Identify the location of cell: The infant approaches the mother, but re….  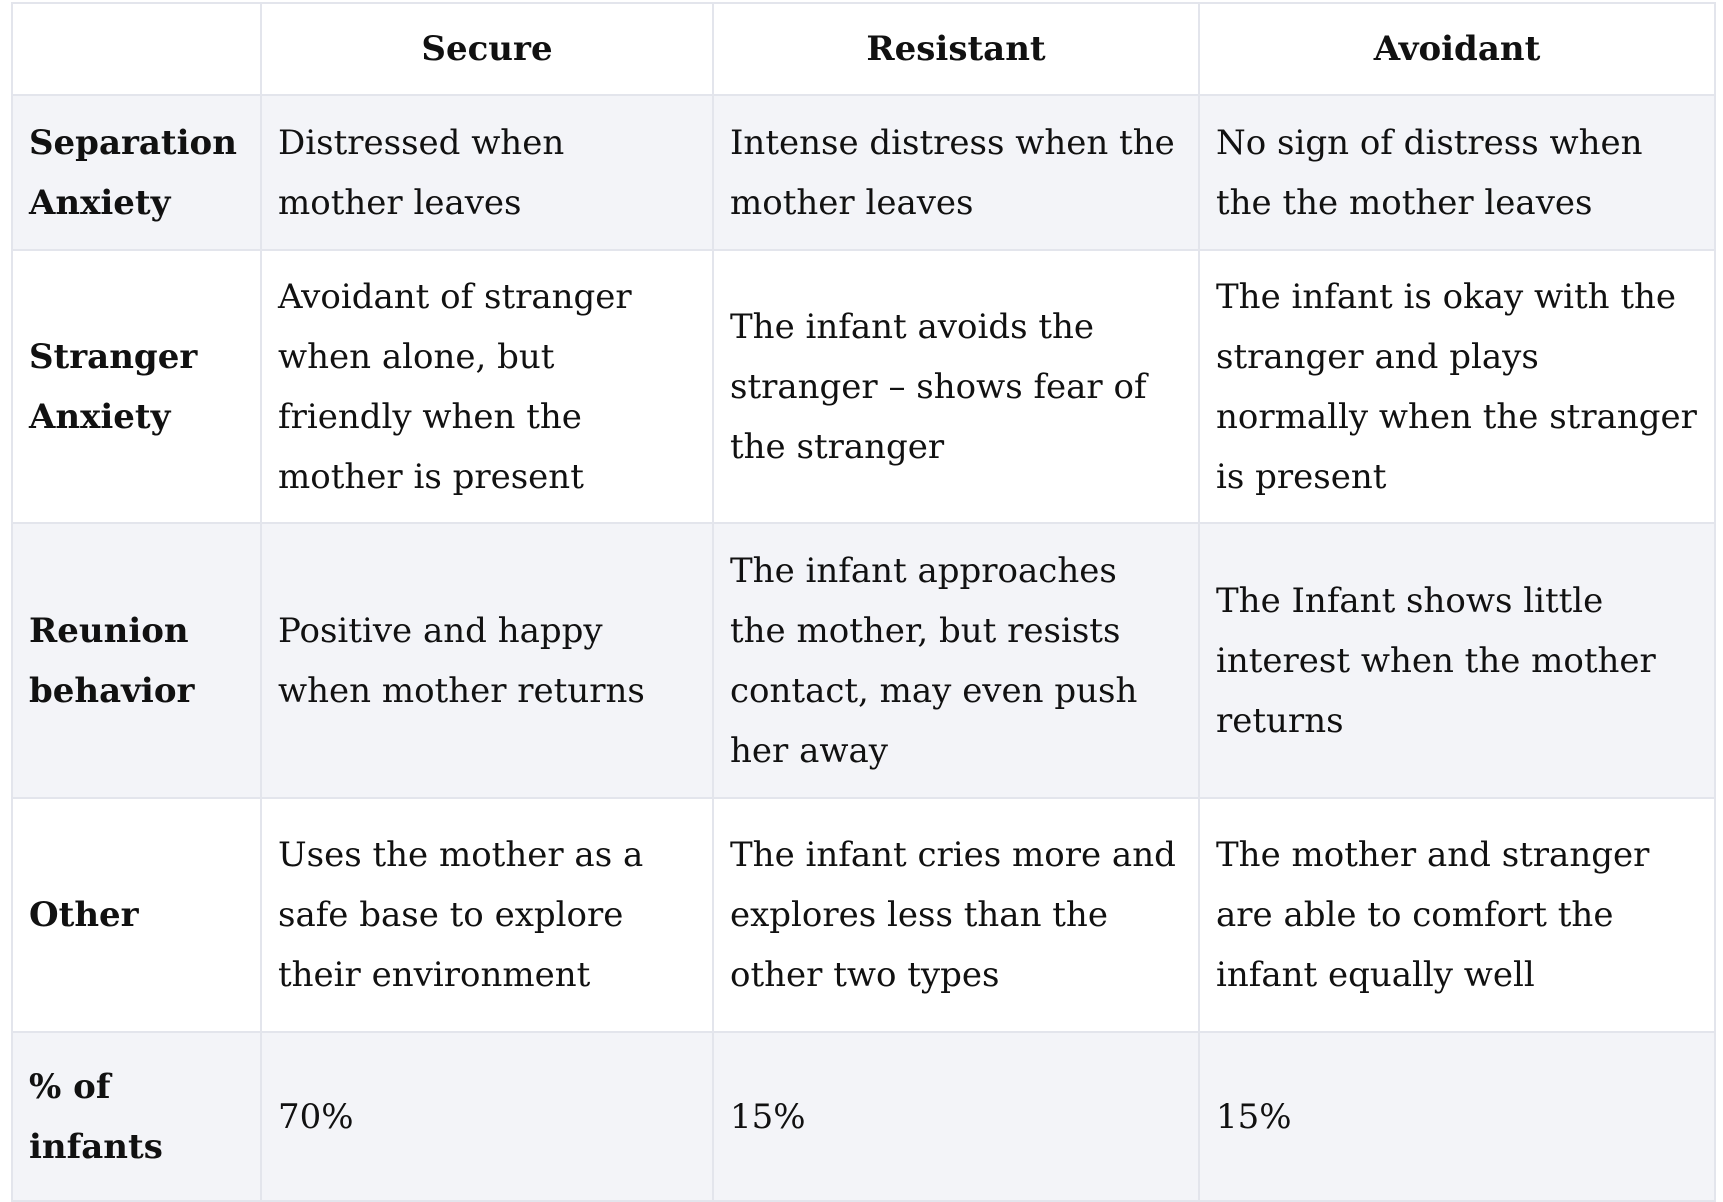
(956, 660).